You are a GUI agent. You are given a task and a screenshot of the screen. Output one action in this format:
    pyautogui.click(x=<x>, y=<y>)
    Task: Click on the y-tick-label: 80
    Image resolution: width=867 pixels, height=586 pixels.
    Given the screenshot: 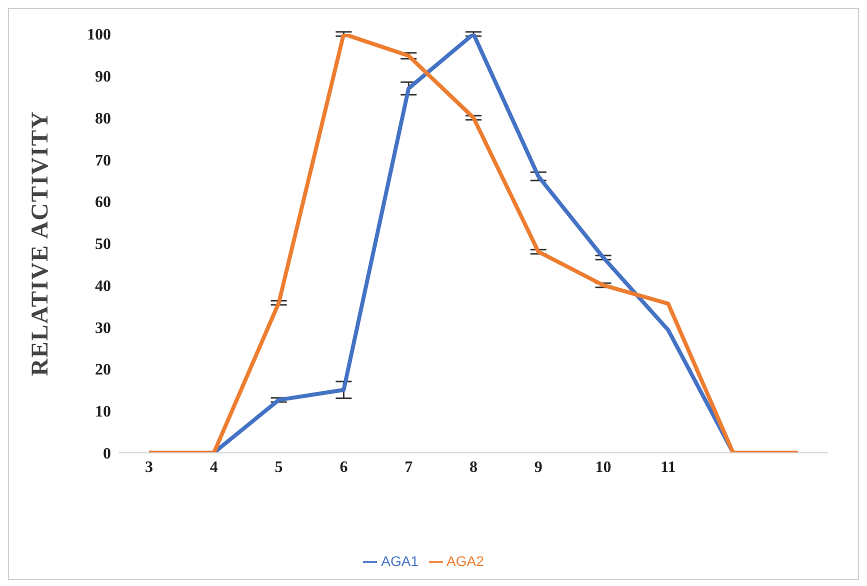 What is the action you would take?
    pyautogui.click(x=103, y=119)
    